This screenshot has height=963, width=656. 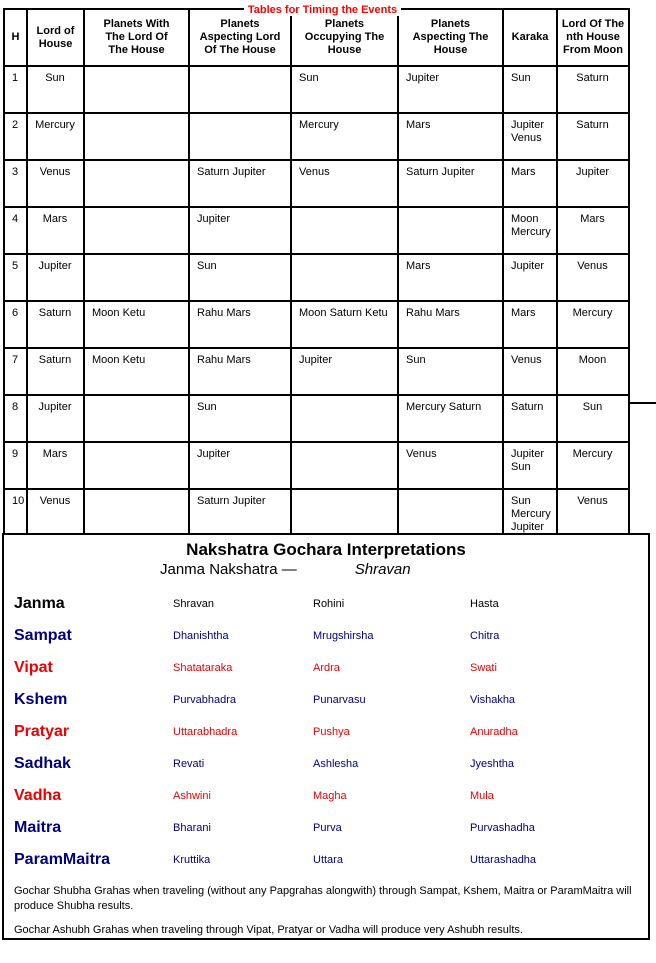 What do you see at coordinates (344, 371) in the screenshot?
I see `cell-planets-occupying: Jupiter` at bounding box center [344, 371].